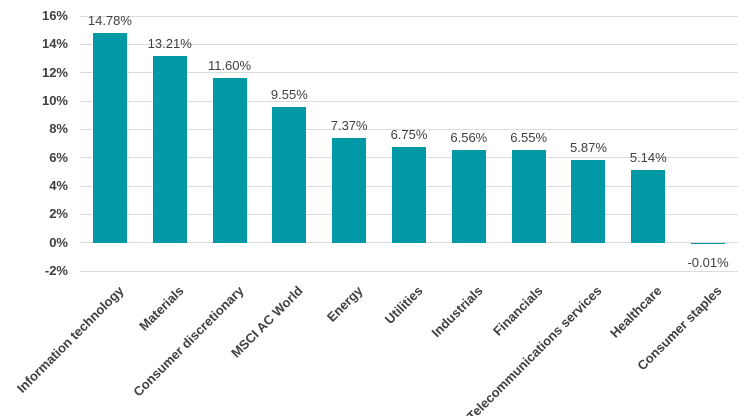 The width and height of the screenshot is (750, 416). Describe the element at coordinates (54, 44) in the screenshot. I see `y-tick-label: 14%` at that location.